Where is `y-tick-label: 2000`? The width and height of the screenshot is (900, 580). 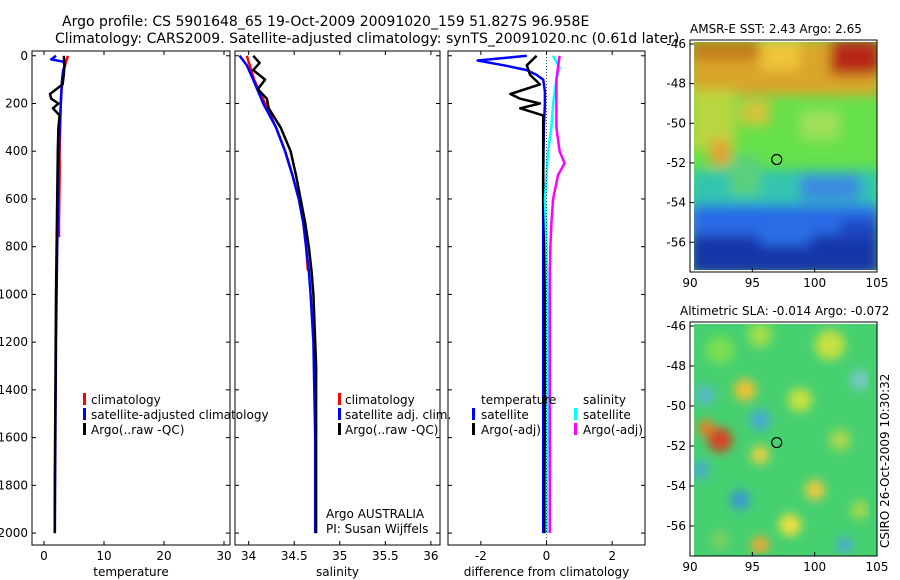 y-tick-label: 2000 is located at coordinates (14, 533).